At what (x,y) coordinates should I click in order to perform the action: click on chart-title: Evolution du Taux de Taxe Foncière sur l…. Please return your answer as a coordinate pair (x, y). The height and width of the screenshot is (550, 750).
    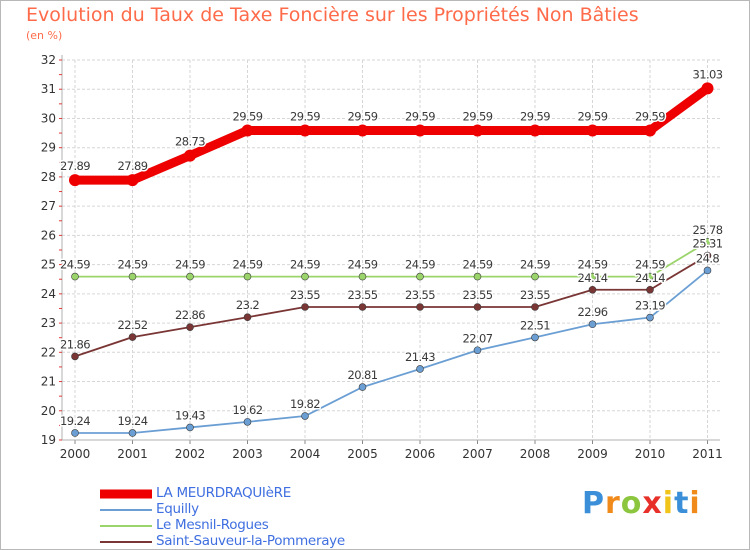
    Looking at the image, I should click on (332, 15).